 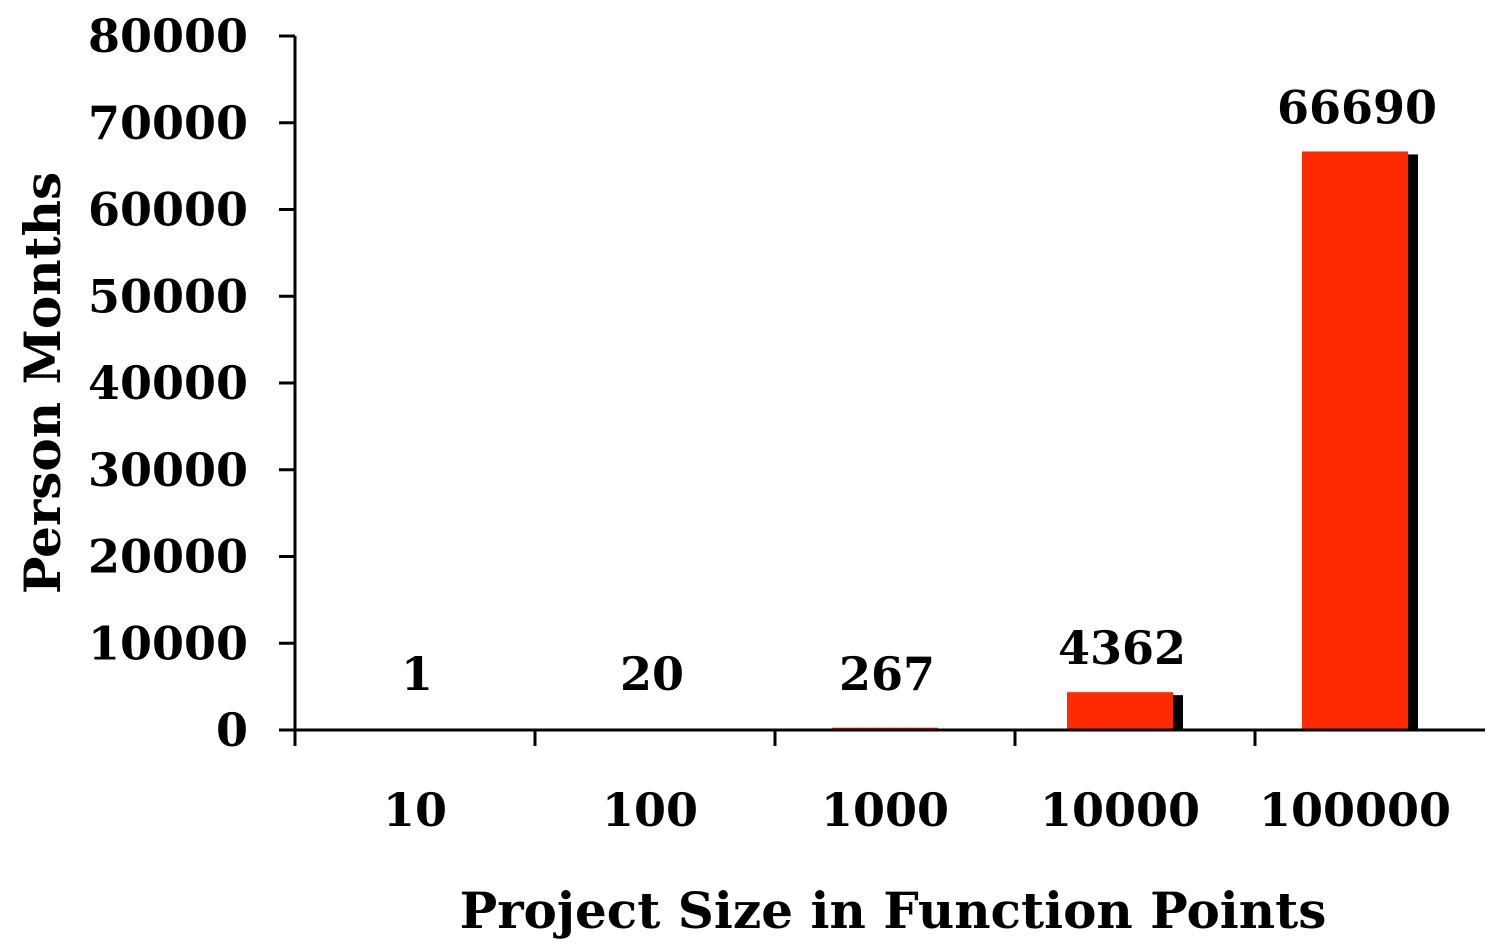 I want to click on bar-value-label: 20, so click(x=652, y=674).